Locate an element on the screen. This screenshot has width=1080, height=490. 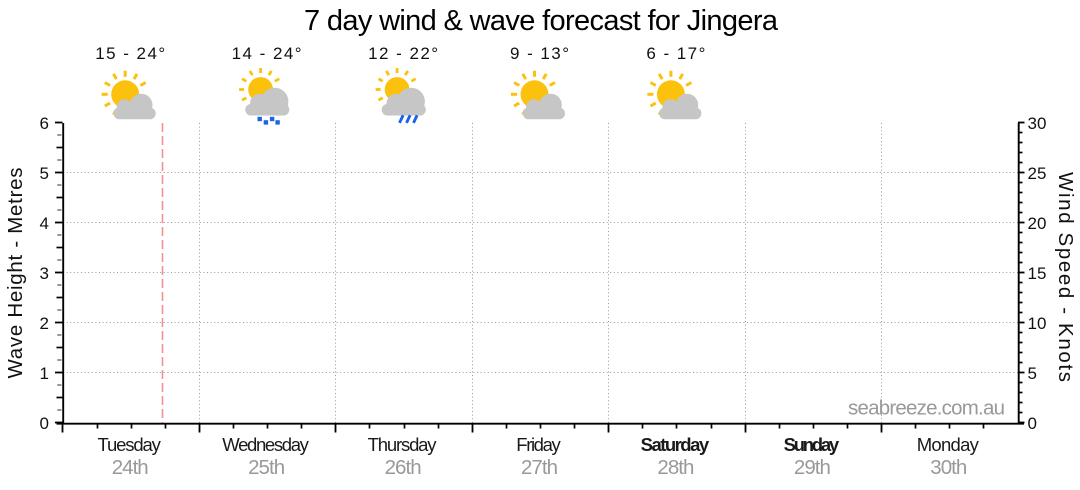
svg-text: 25 is located at coordinates (1037, 173).